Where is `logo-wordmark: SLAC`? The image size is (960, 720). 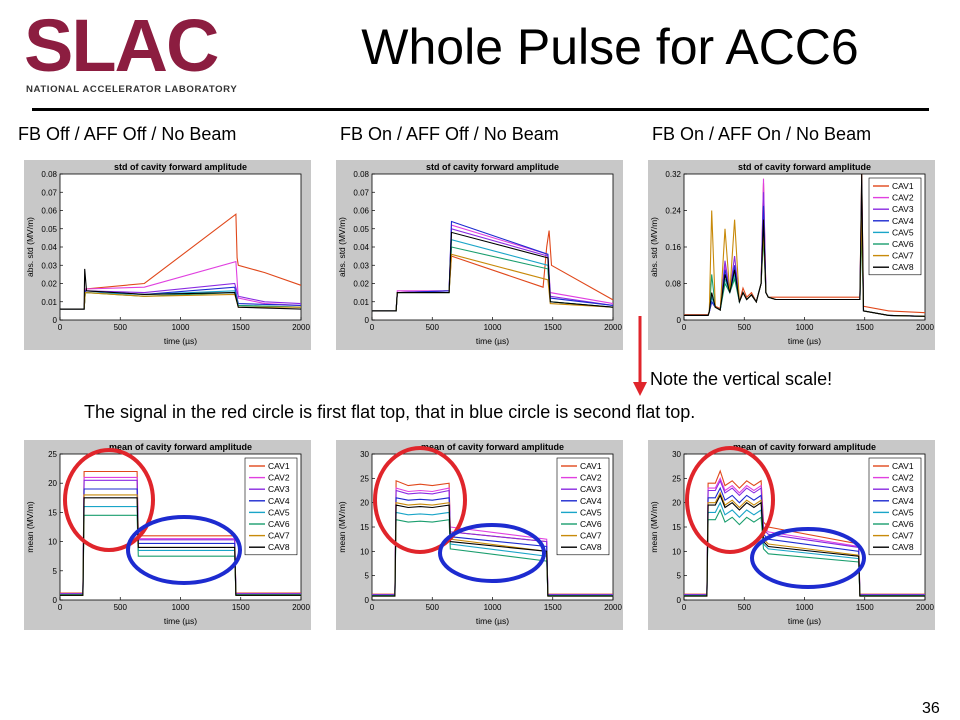 logo-wordmark: SLAC is located at coordinates (121, 45).